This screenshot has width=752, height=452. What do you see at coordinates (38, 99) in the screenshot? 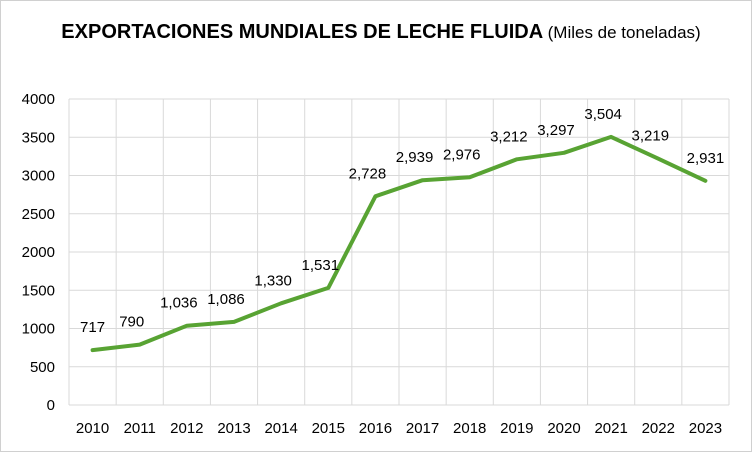
I see `y-tick-label: 4000` at bounding box center [38, 99].